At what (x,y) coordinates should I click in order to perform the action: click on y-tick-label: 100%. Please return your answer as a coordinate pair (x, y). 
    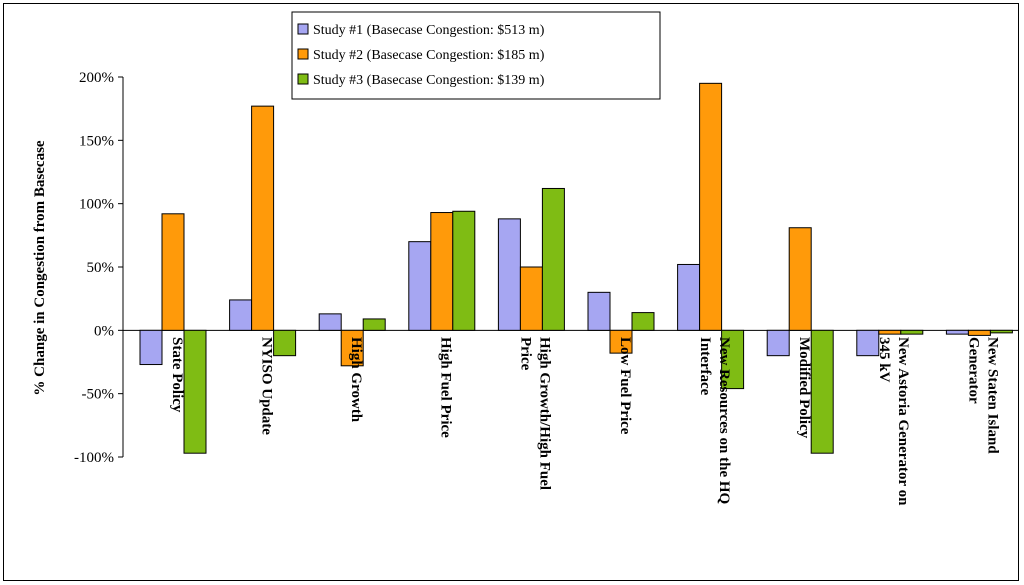
    Looking at the image, I should click on (96, 205).